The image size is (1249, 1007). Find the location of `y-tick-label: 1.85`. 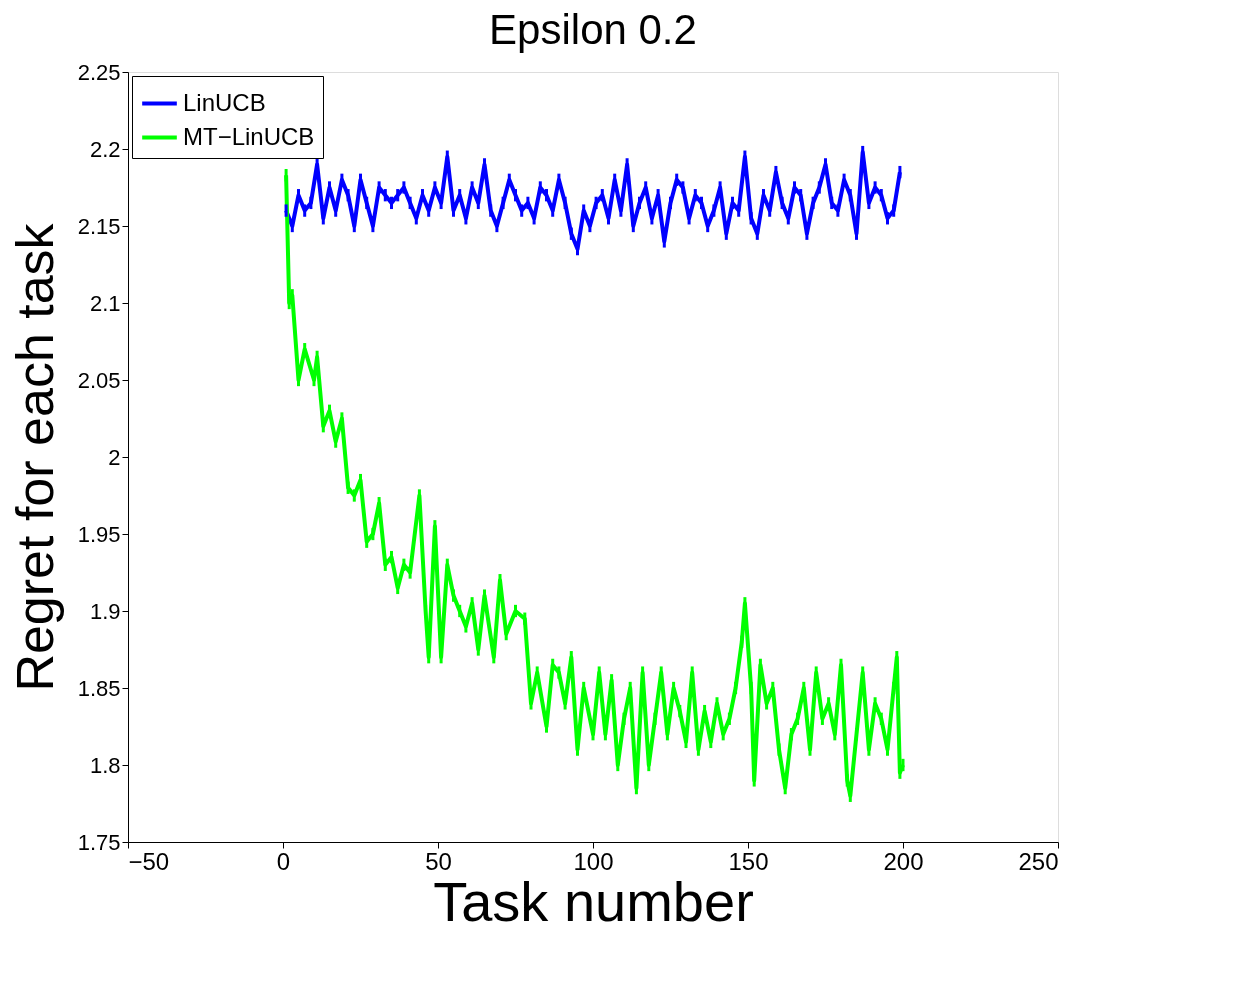

y-tick-label: 1.85 is located at coordinates (99, 688).